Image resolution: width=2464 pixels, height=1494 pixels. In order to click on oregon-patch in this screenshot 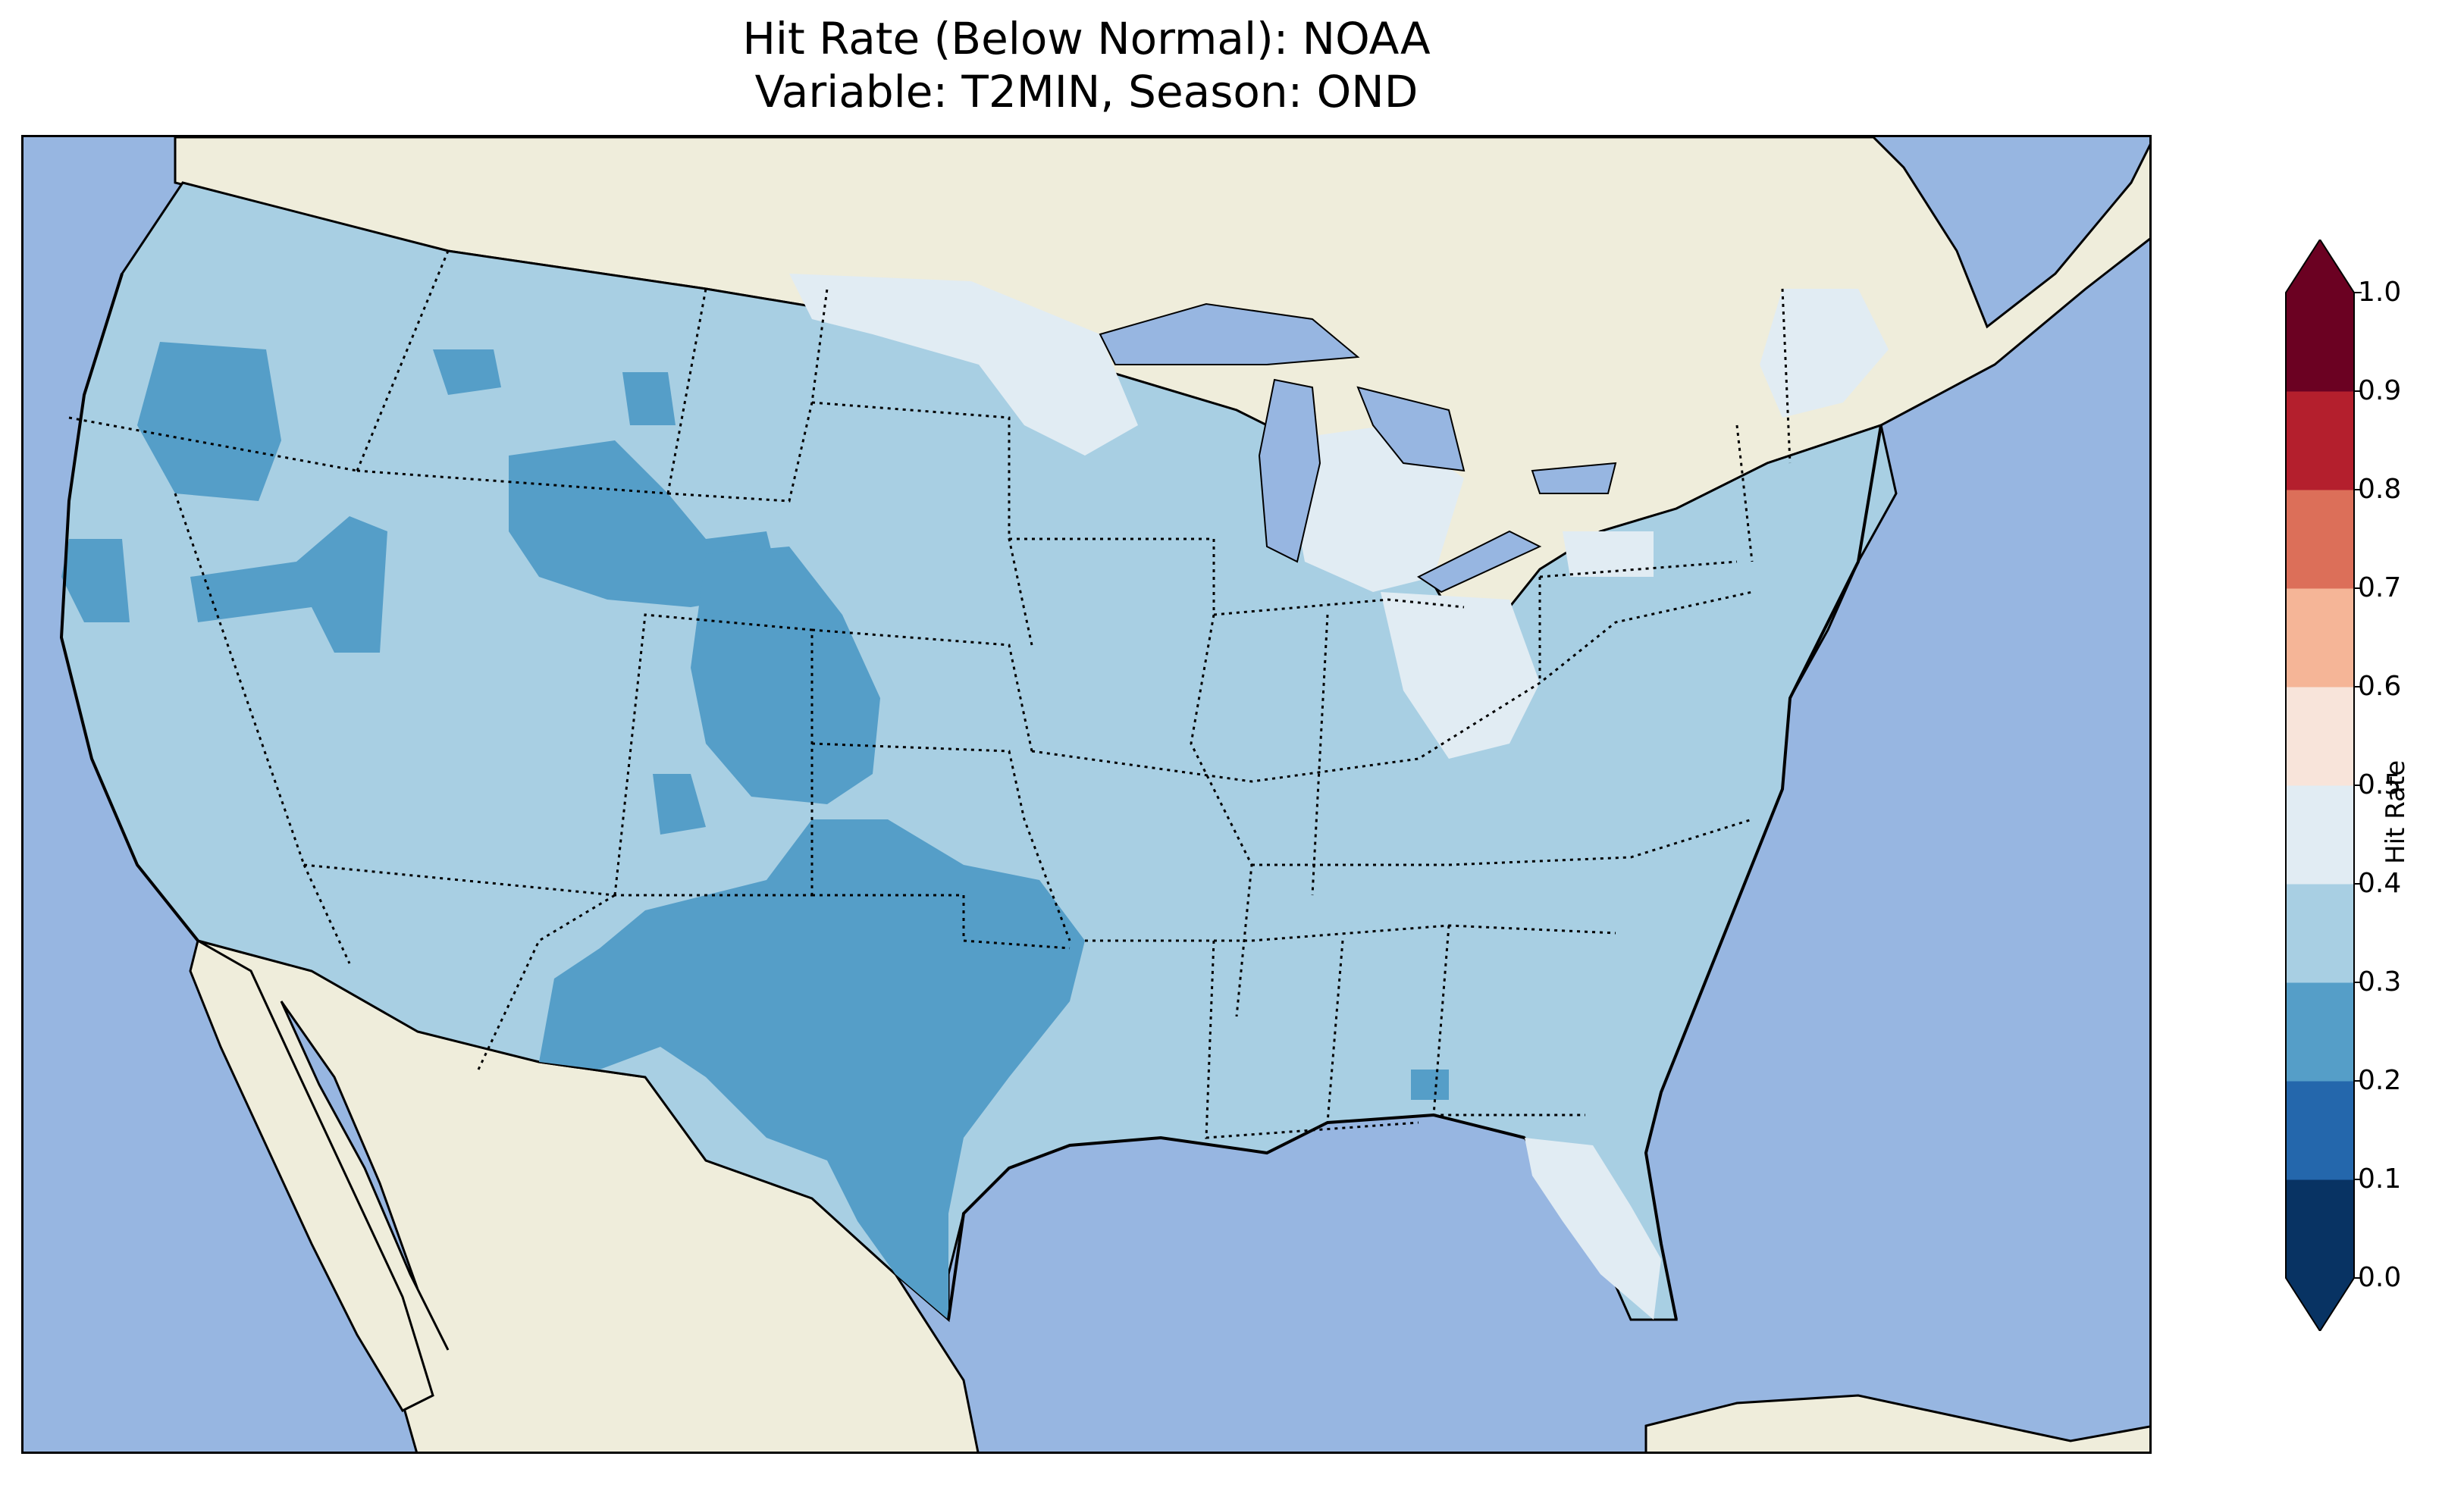, I will do `click(209, 421)`.